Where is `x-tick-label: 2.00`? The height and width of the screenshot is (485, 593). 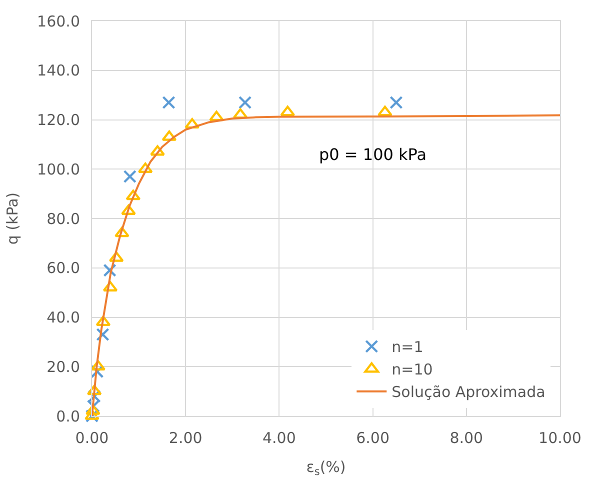
x-tick-label: 2.00 is located at coordinates (185, 438).